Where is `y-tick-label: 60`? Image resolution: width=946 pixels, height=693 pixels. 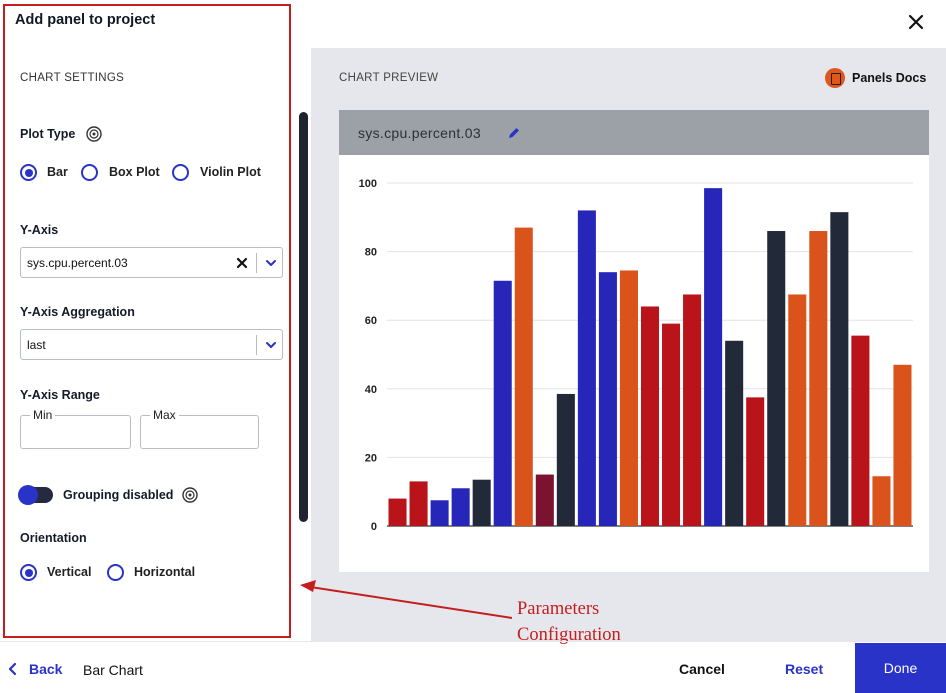
y-tick-label: 60 is located at coordinates (371, 321).